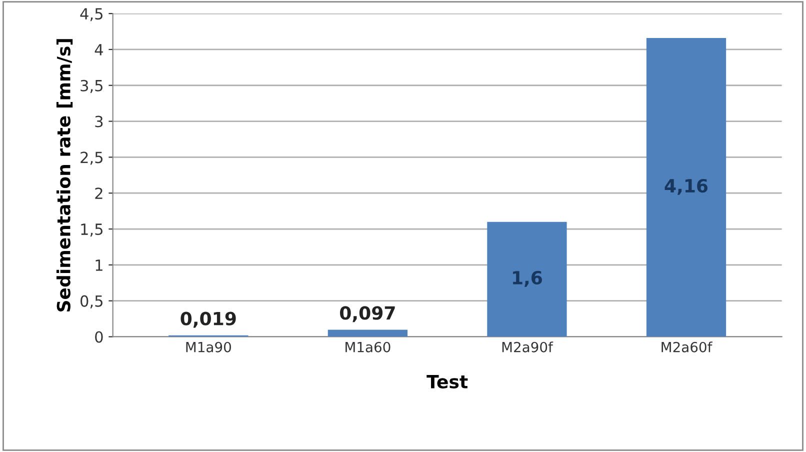  Describe the element at coordinates (98, 193) in the screenshot. I see `y-tick-label: 2` at that location.